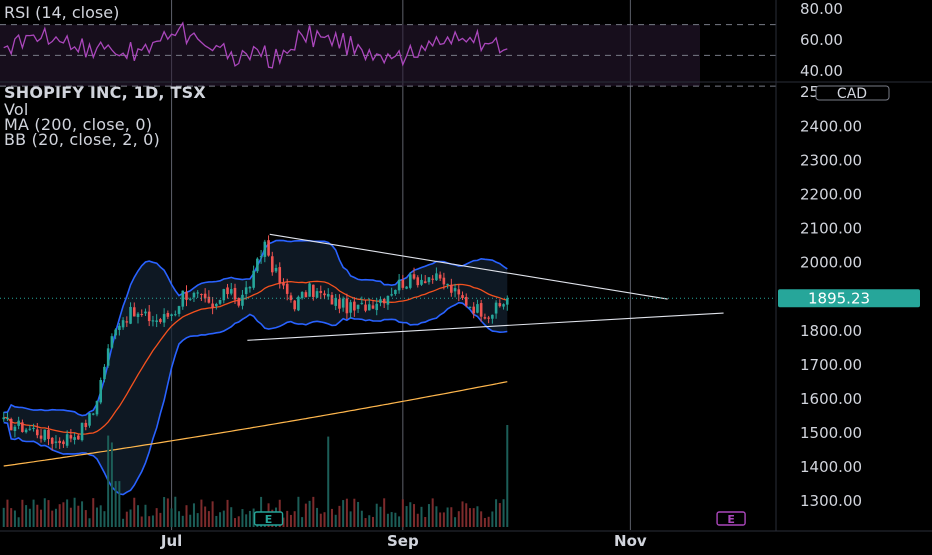 The width and height of the screenshot is (932, 555). What do you see at coordinates (831, 263) in the screenshot?
I see `price-tick-label: 2000.00` at bounding box center [831, 263].